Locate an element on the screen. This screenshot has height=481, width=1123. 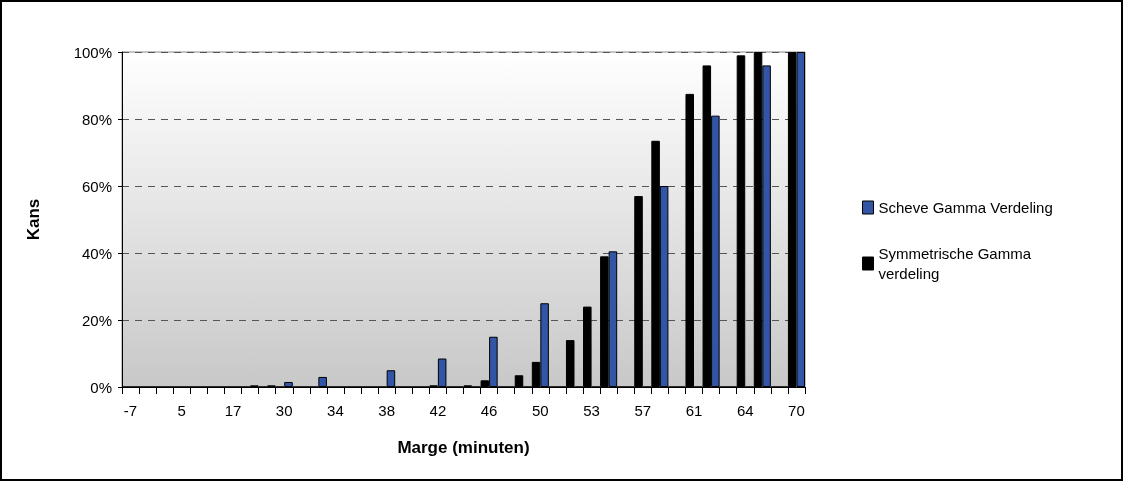
y-tick-label: 60% is located at coordinates (96, 186).